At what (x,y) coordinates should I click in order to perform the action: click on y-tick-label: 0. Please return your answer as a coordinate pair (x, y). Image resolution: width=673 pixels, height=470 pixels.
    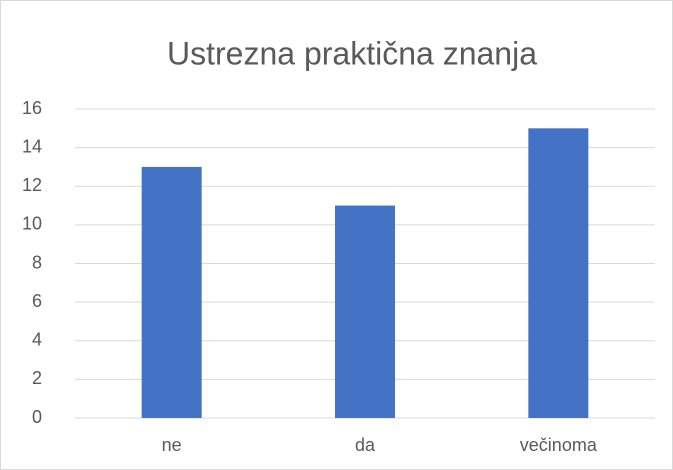
    Looking at the image, I should click on (37, 417).